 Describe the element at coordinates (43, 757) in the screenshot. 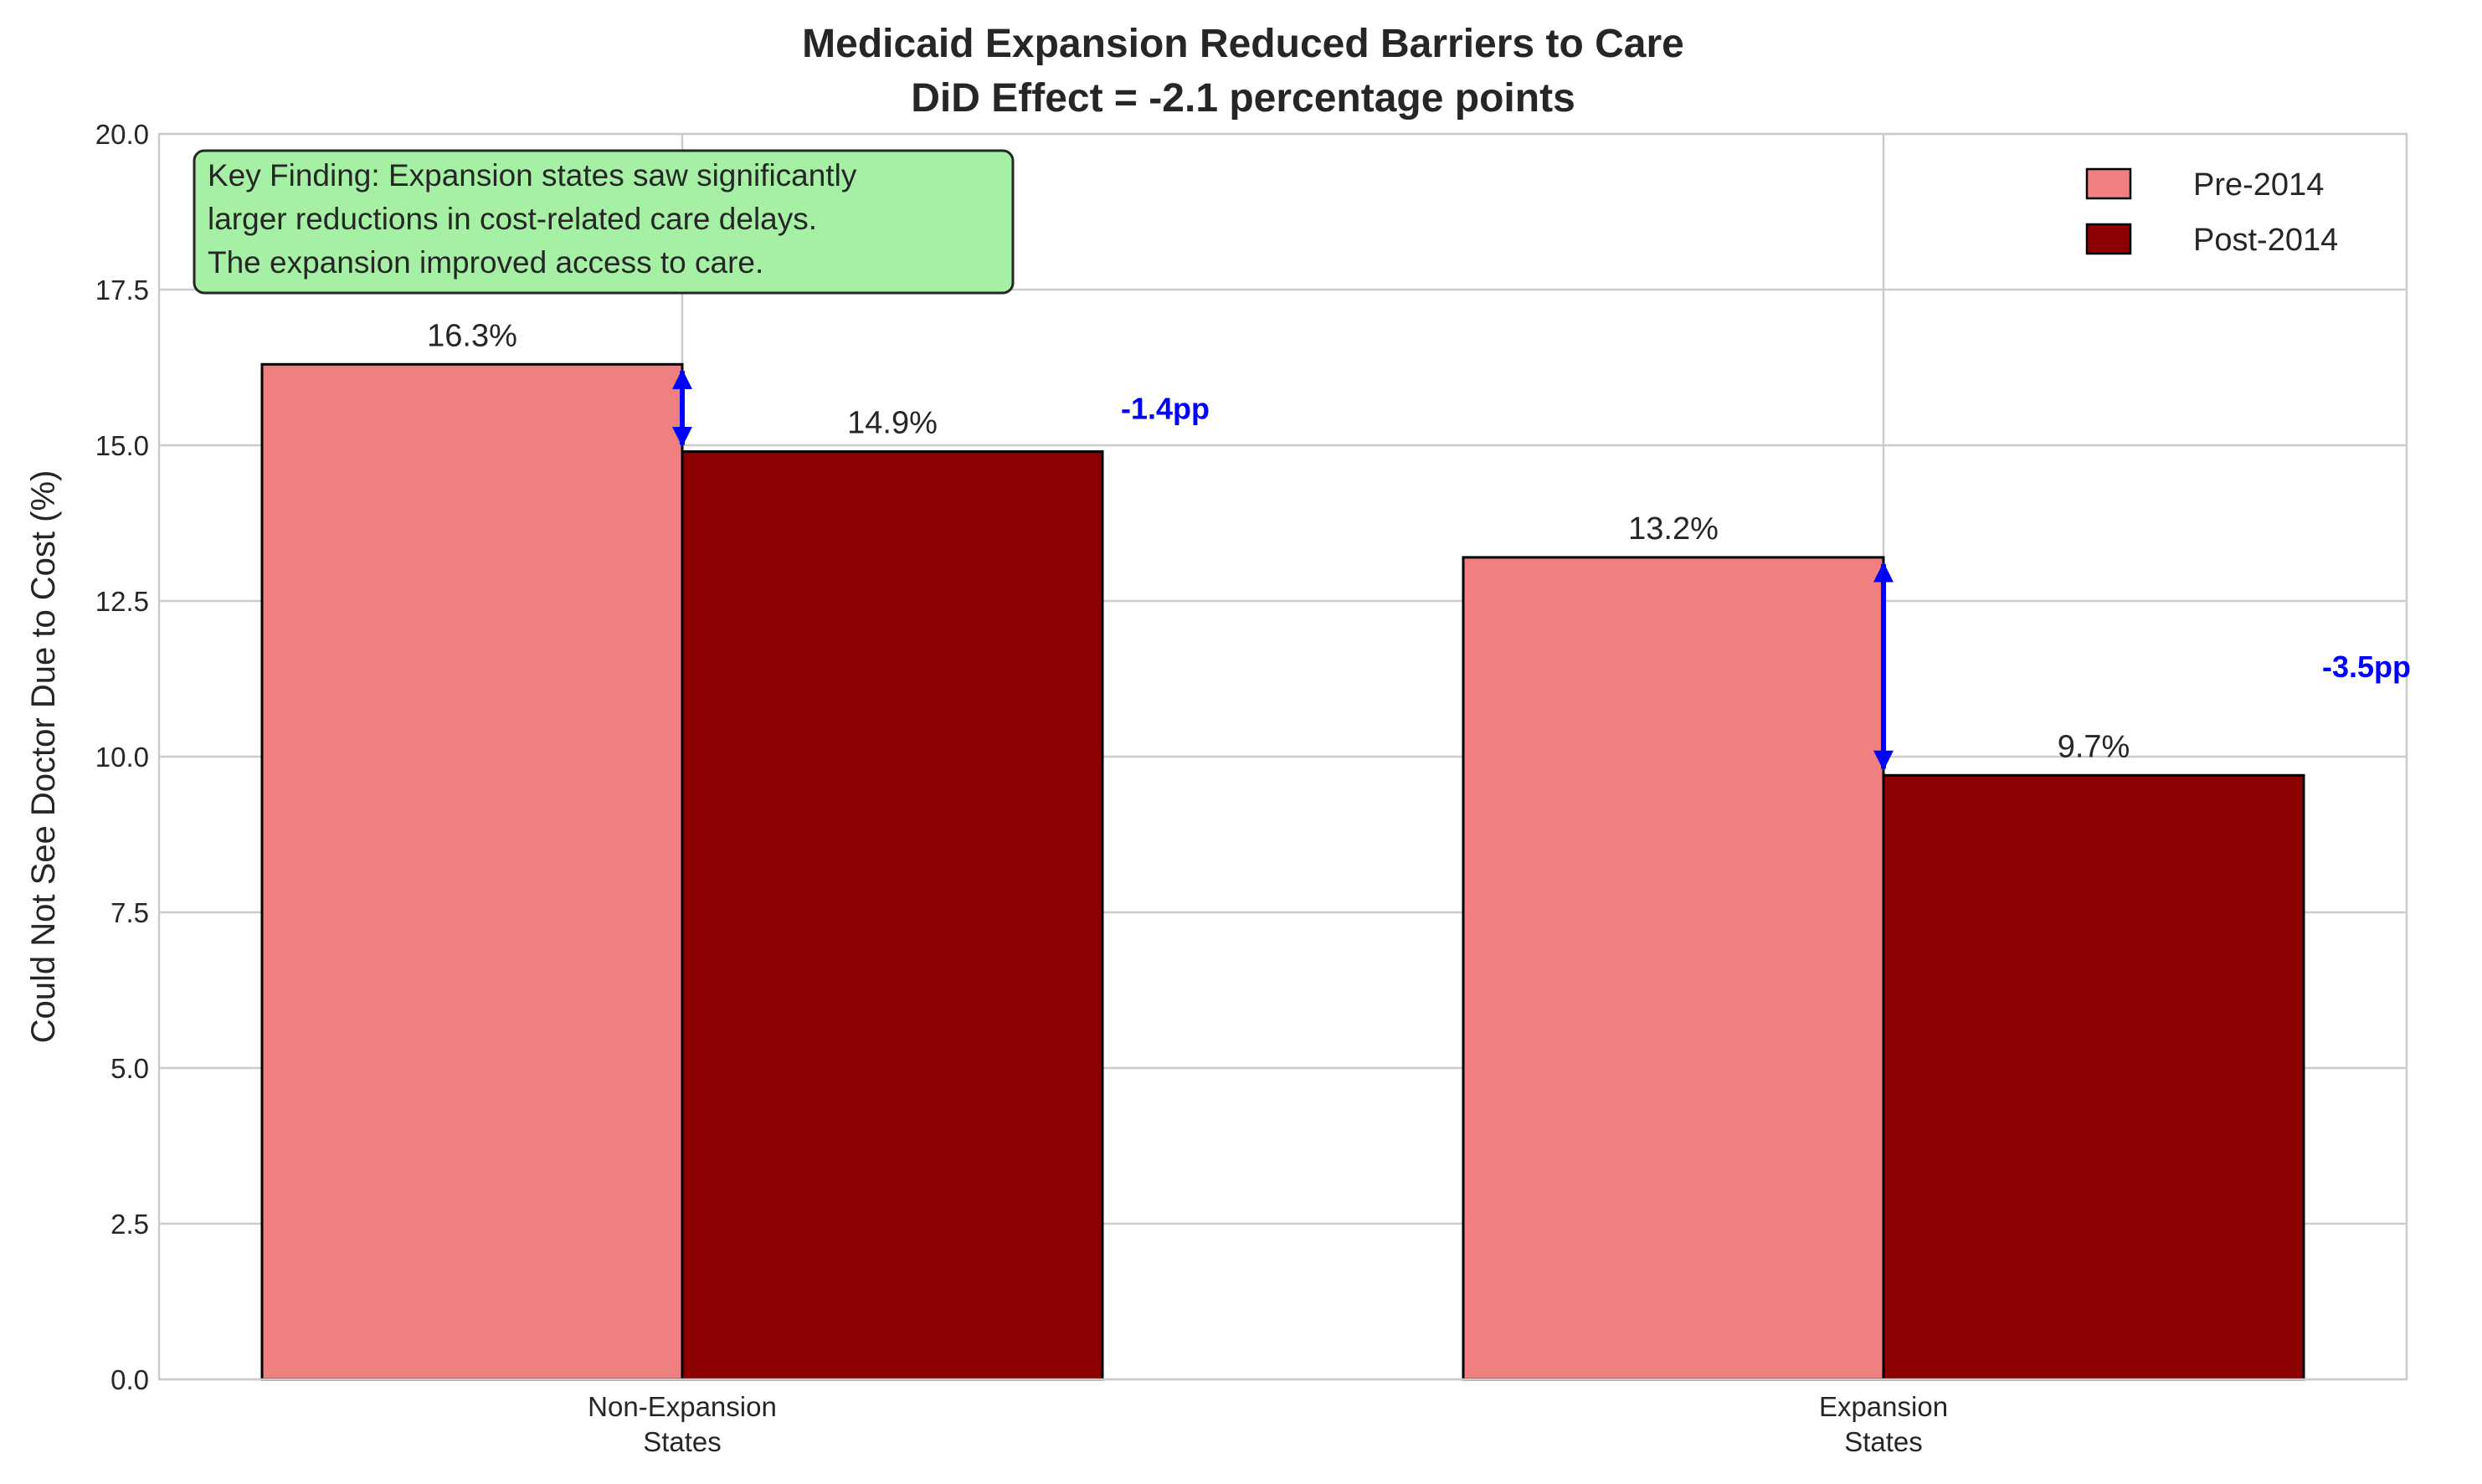

I see `y-axis-label: Could Not See Doctor Due to Cost (%)` at that location.